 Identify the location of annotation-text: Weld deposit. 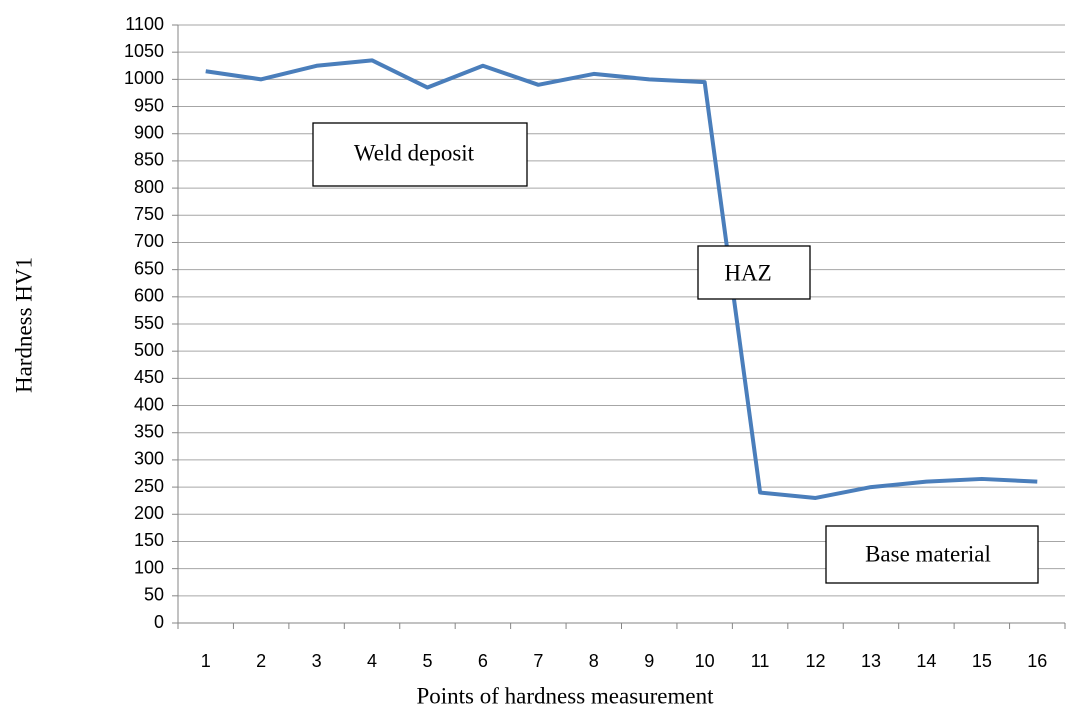
(414, 152).